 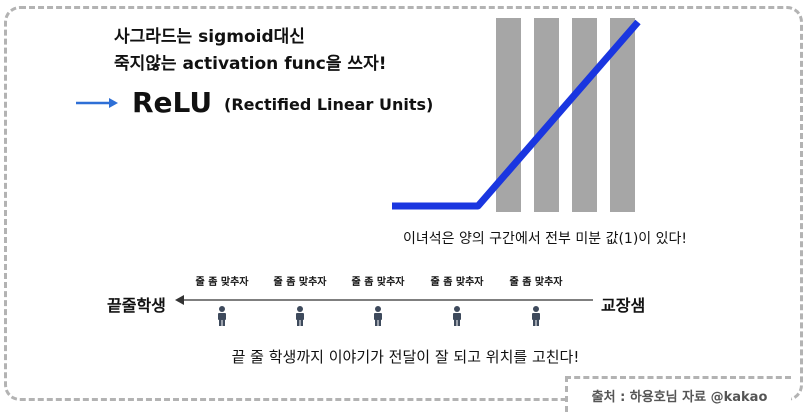 I want to click on source-credit: 출처 : 하용호님 자료 @kakao, so click(x=678, y=394).